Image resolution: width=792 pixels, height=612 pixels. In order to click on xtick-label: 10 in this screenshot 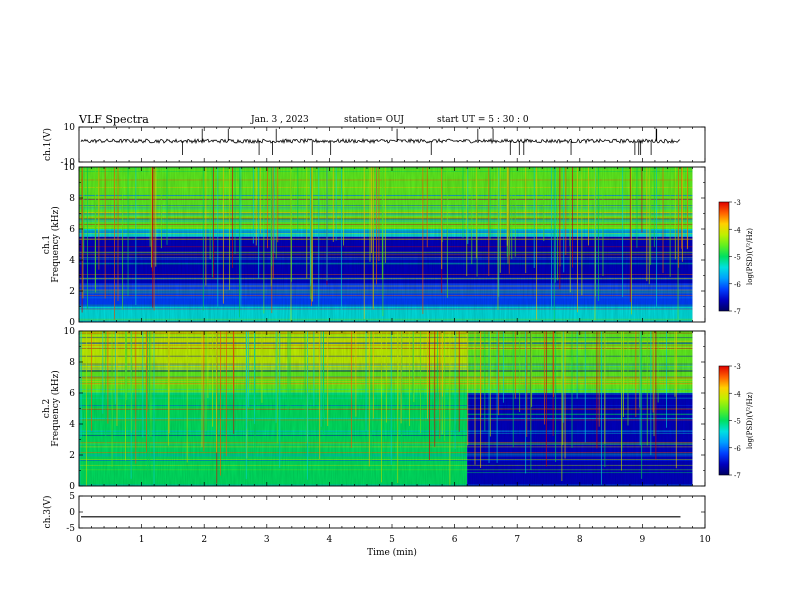, I will do `click(705, 540)`.